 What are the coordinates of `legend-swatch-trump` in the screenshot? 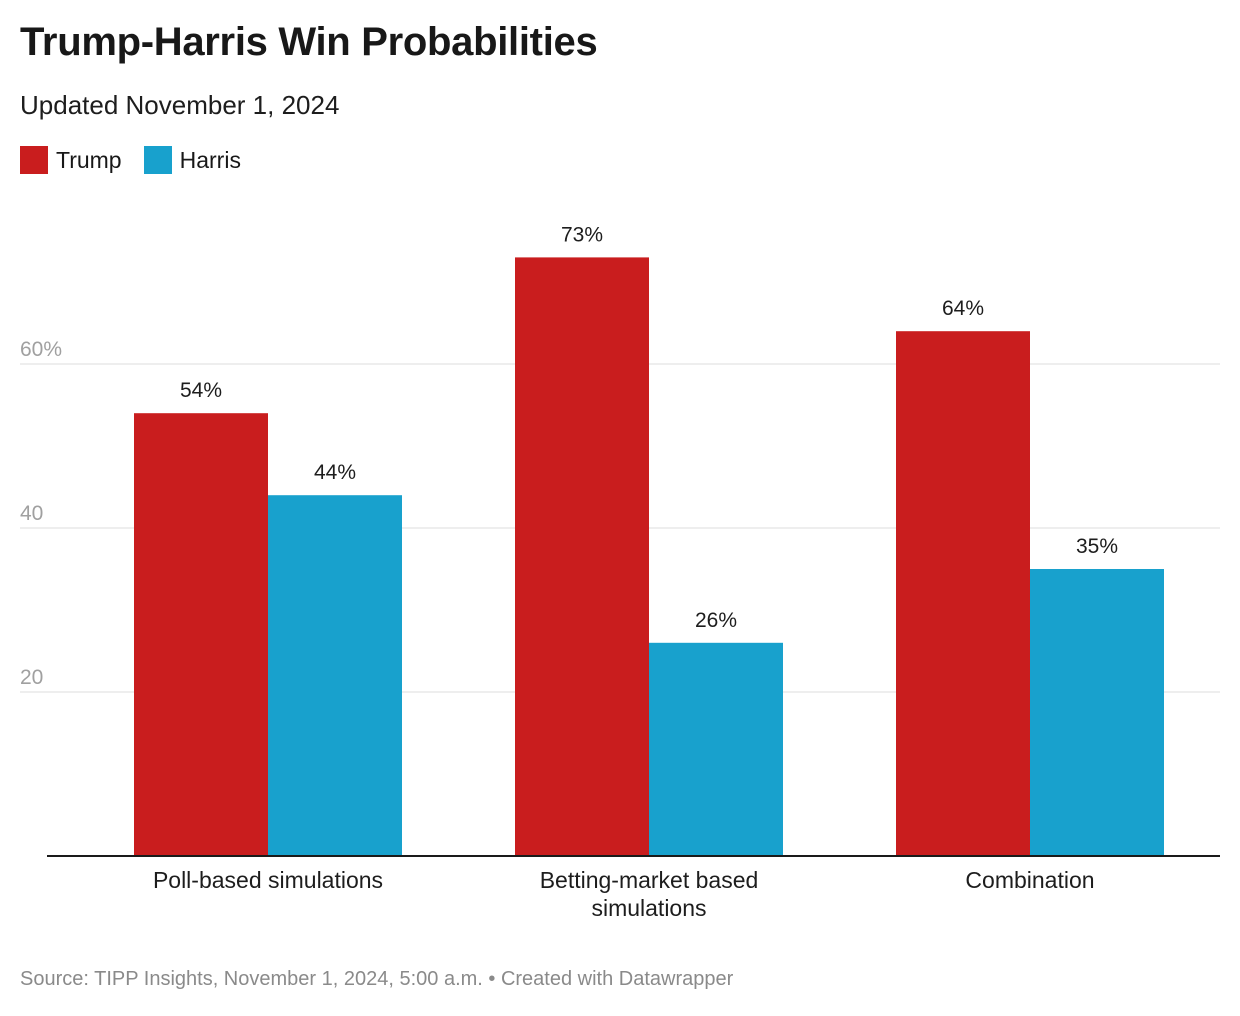 It's located at (34, 160).